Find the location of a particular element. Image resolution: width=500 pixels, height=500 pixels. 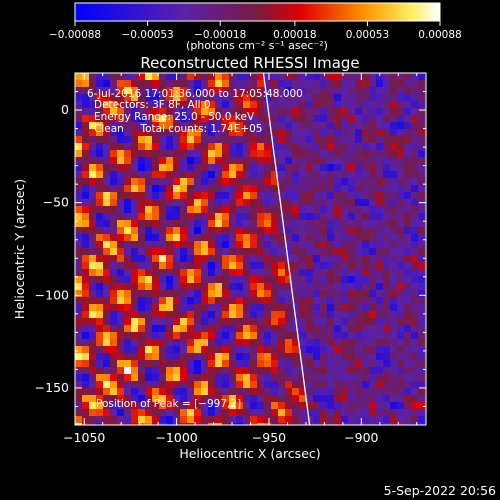

colorbar-tick-label: 0.00053 is located at coordinates (367, 35).